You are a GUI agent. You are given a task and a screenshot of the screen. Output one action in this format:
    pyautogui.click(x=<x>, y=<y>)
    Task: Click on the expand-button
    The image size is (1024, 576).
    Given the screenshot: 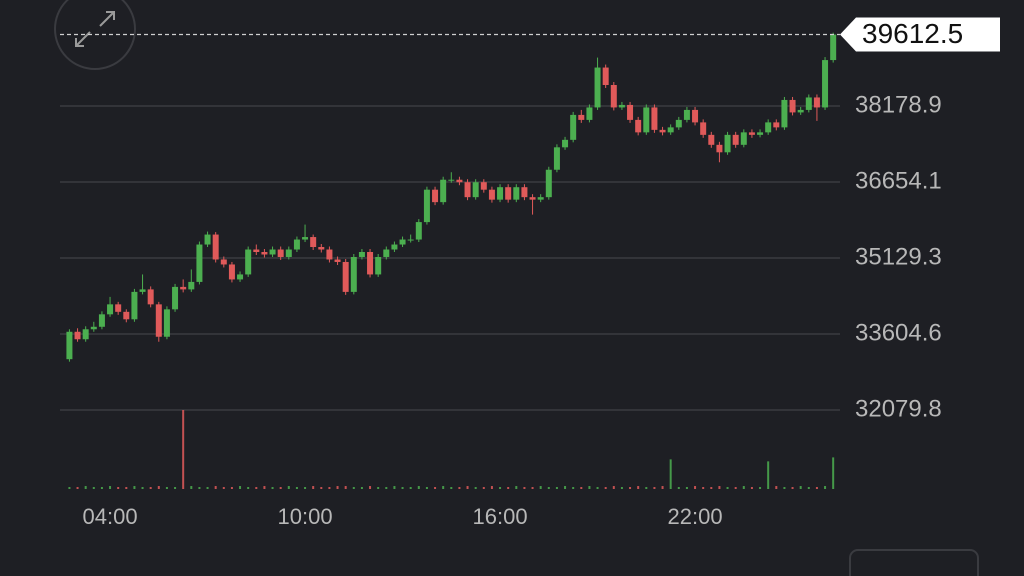 What is the action you would take?
    pyautogui.click(x=95, y=35)
    